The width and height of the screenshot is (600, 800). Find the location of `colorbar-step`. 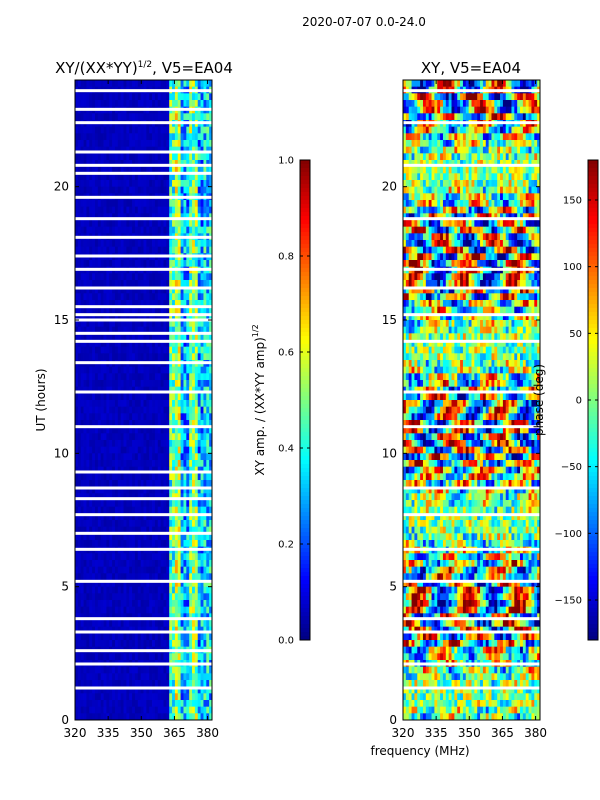

colorbar-step is located at coordinates (305, 310).